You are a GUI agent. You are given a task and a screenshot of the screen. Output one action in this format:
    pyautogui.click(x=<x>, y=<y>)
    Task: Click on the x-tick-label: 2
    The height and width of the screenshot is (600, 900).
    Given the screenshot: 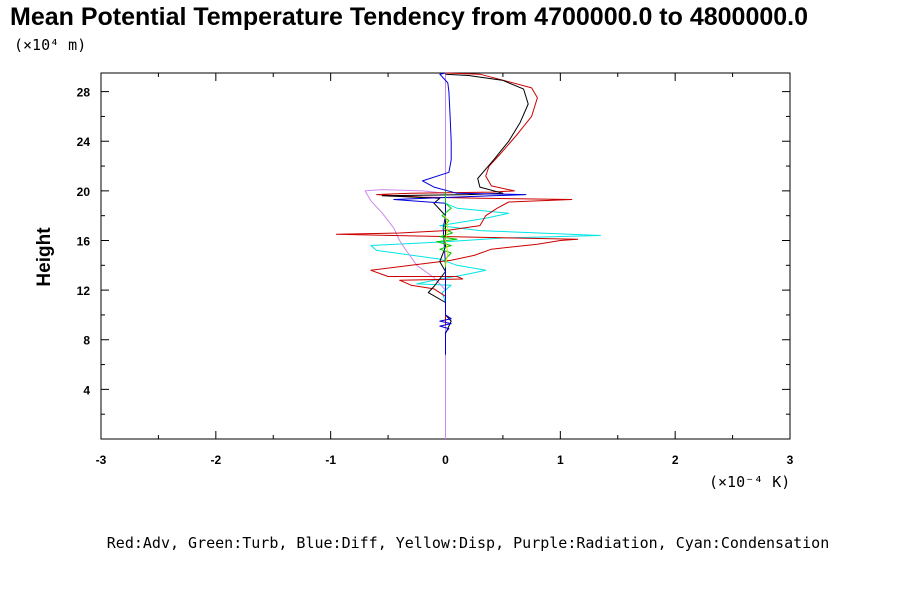 What is the action you would take?
    pyautogui.click(x=675, y=460)
    